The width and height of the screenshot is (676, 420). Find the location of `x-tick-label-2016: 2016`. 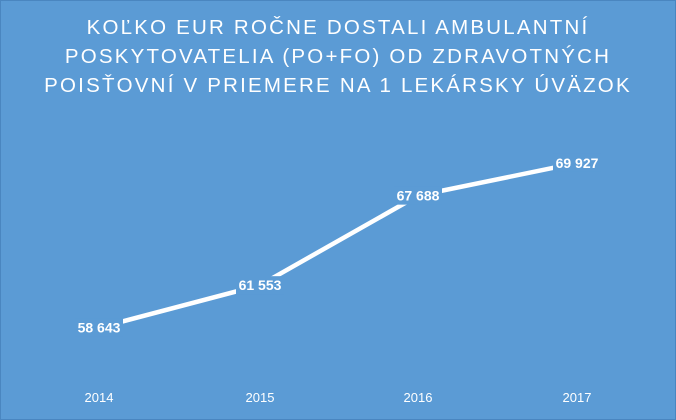

x-tick-label-2016: 2016 is located at coordinates (418, 397).